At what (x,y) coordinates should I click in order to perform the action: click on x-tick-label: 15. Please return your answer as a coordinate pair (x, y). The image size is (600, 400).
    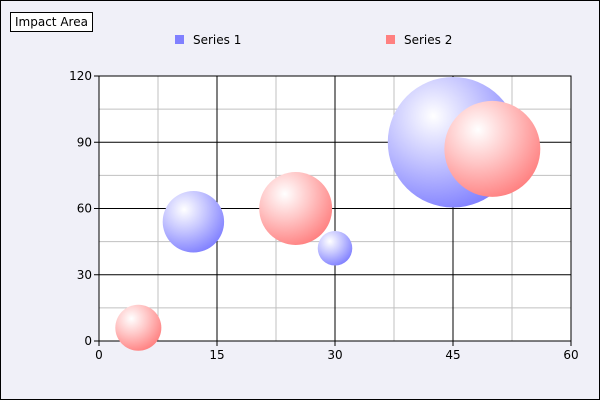
    Looking at the image, I should click on (216, 355).